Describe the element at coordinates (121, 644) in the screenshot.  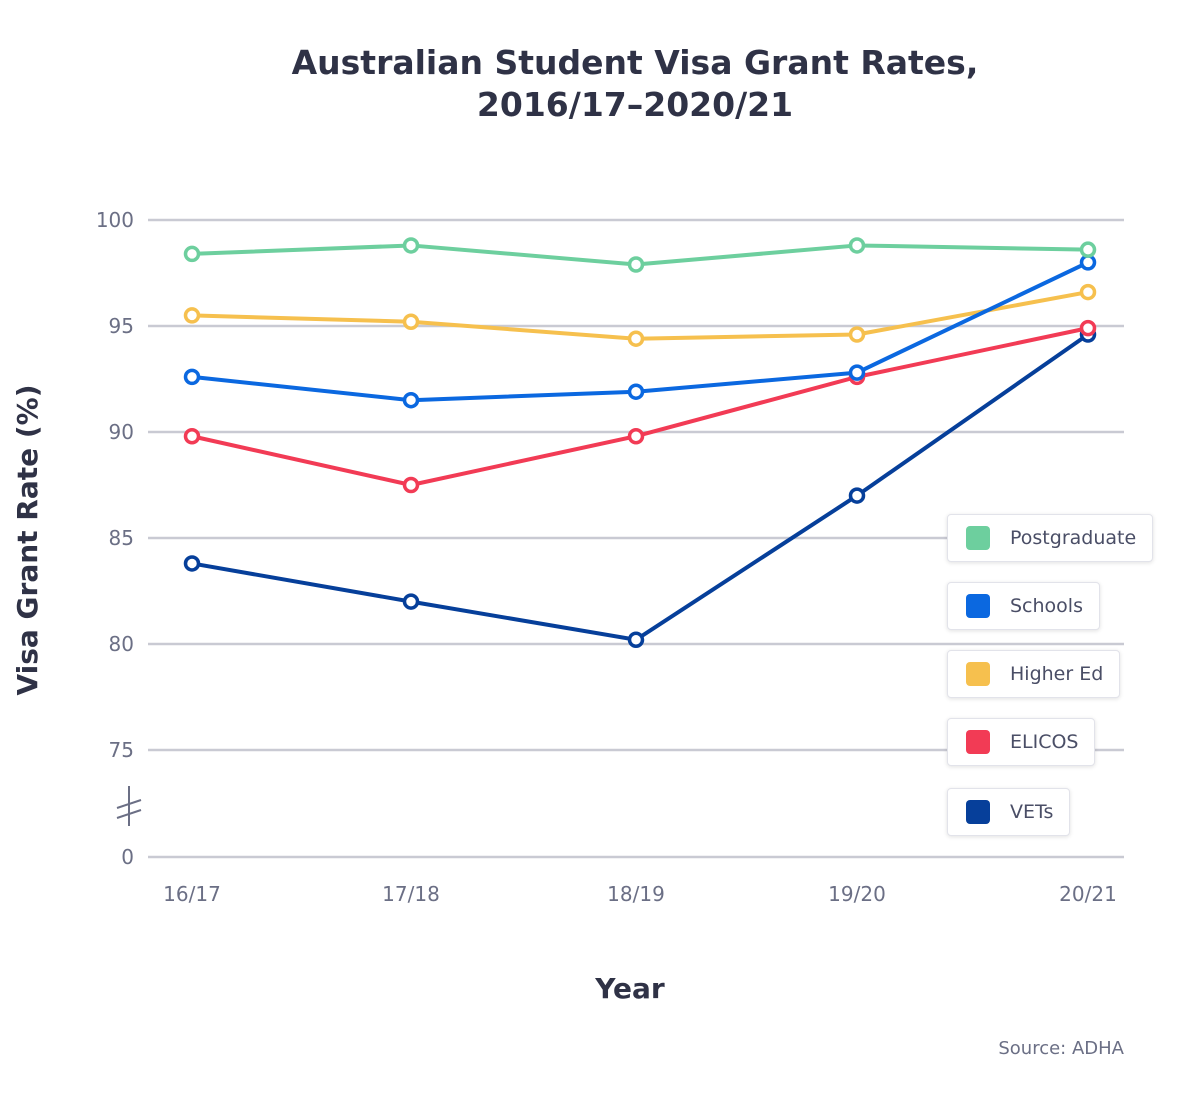
I see `y-tick-label: 80` at that location.